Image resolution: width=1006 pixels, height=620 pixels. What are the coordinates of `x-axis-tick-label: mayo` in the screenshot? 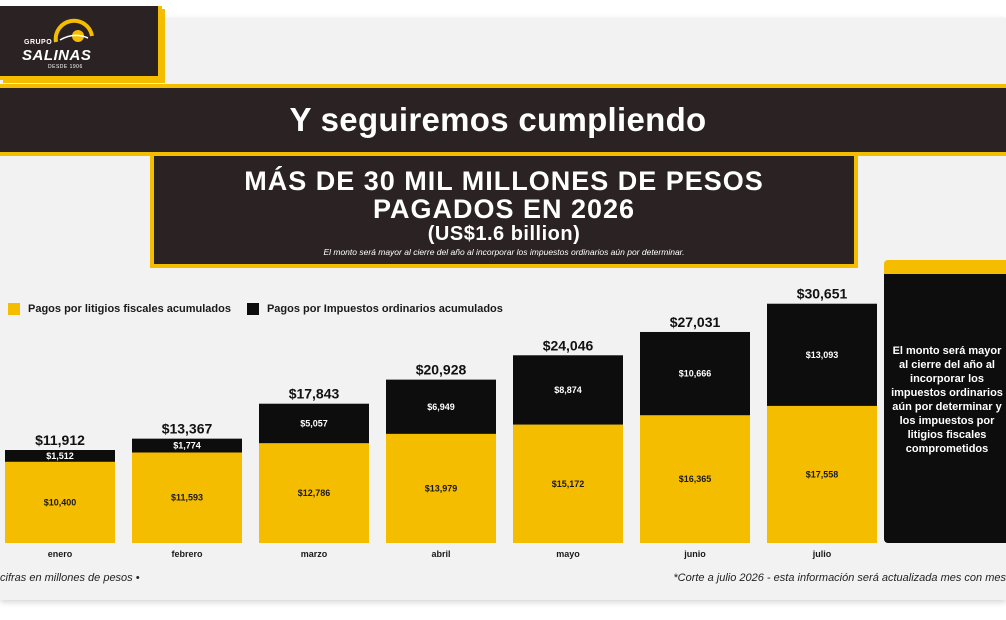 It's located at (568, 554).